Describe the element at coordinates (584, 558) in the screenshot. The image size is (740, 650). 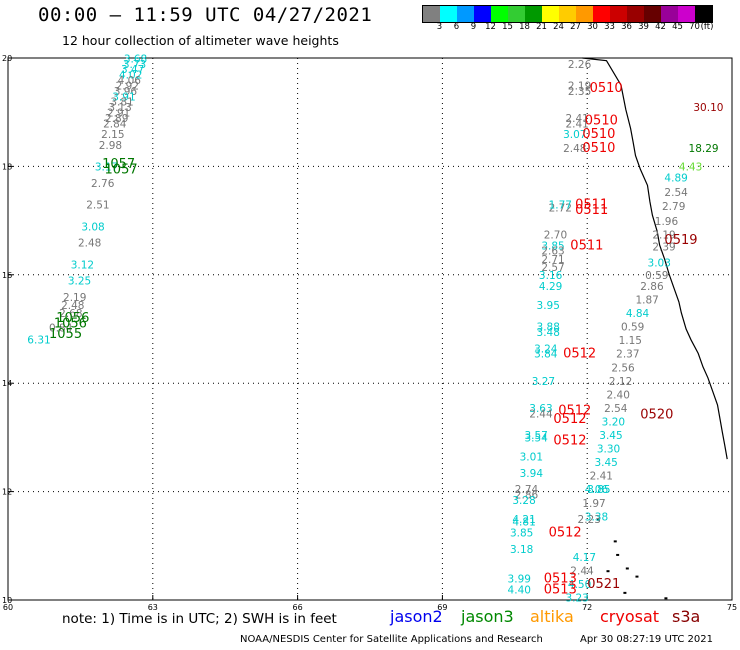
I see `swh-value-label: 4.17` at that location.